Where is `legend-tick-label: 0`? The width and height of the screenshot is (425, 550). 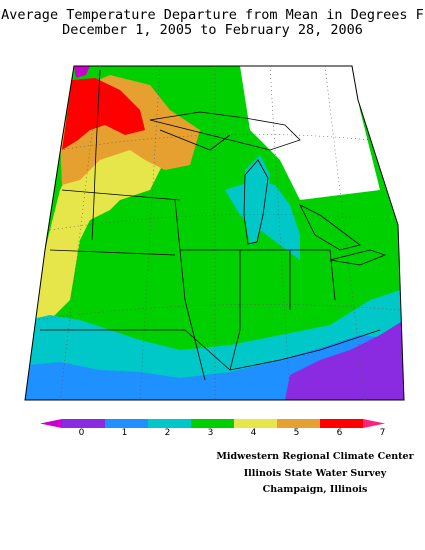
legend-tick-label: 0 is located at coordinates (82, 433).